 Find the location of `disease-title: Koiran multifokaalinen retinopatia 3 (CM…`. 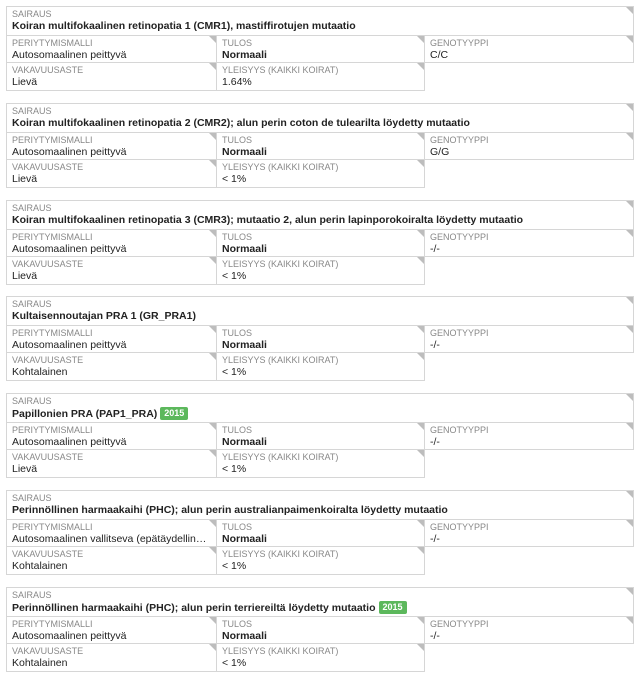

disease-title: Koiran multifokaalinen retinopatia 3 (CM… is located at coordinates (268, 219).